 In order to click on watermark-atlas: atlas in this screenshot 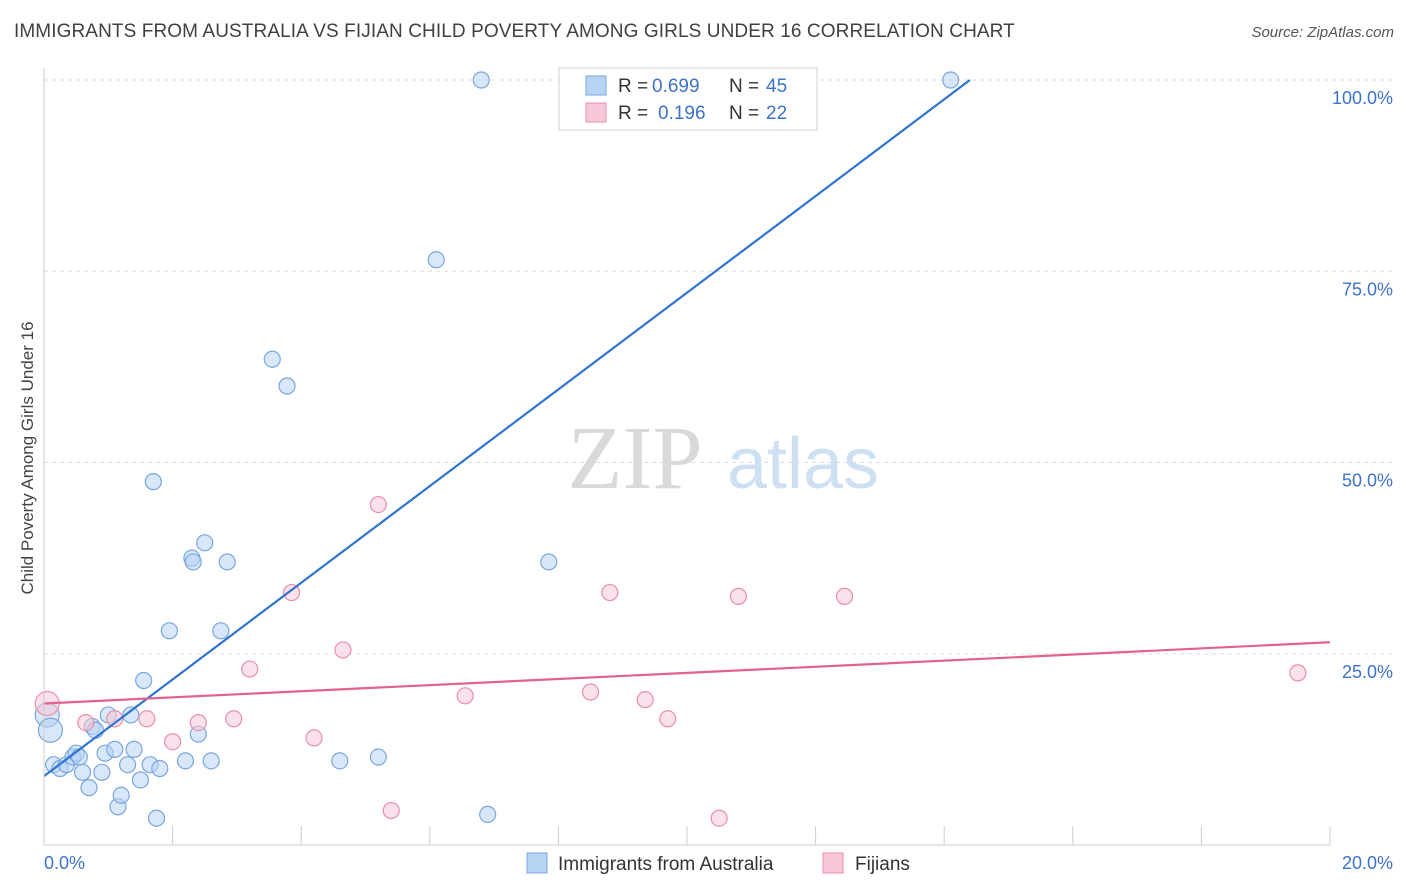, I will do `click(803, 464)`.